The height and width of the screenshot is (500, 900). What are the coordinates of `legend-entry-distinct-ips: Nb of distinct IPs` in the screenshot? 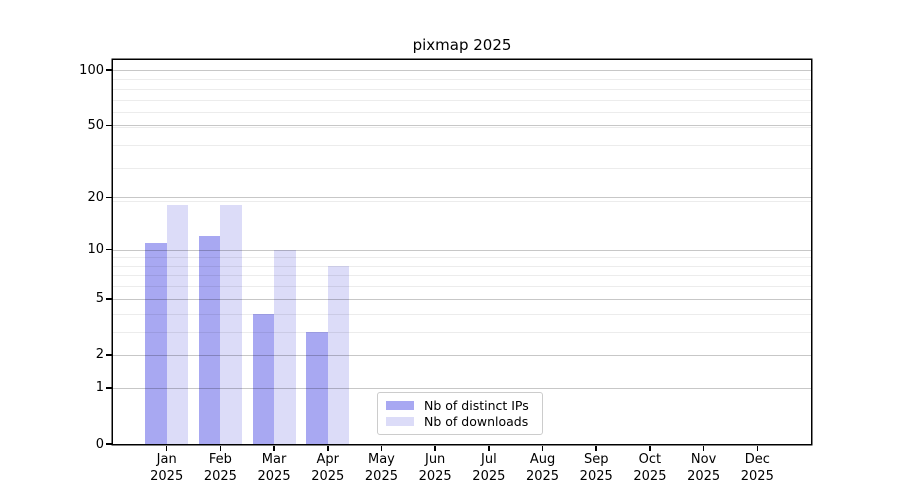 It's located at (460, 405).